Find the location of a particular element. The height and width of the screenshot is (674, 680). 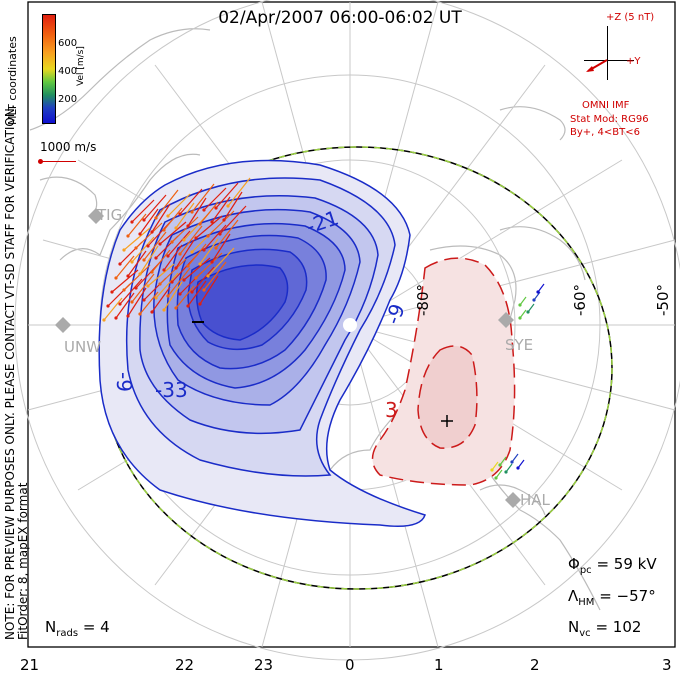

imf-source: OMNI IMF is located at coordinates (606, 105).